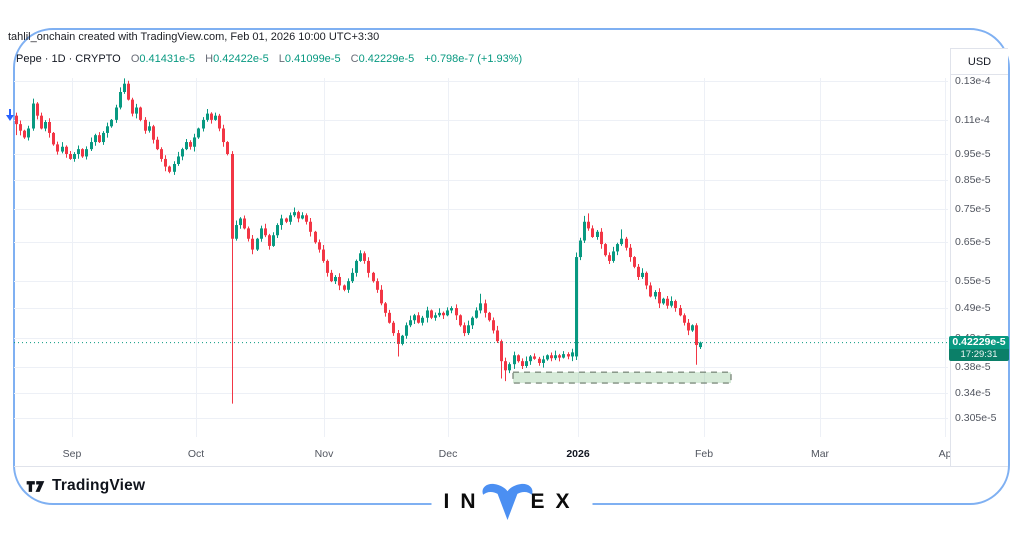  Describe the element at coordinates (973, 154) in the screenshot. I see `price-tick-label: 0.95e-5` at that location.